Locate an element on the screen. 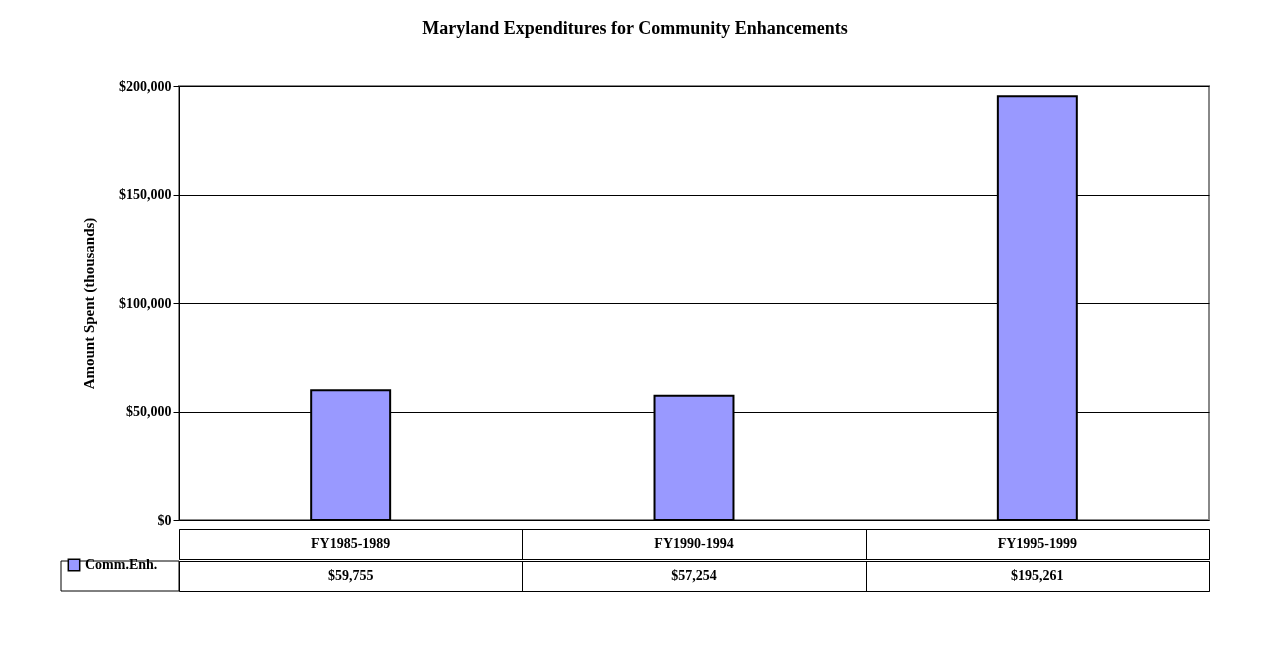 The width and height of the screenshot is (1286, 656). x-tick-label: FY1990-1994 is located at coordinates (694, 543).